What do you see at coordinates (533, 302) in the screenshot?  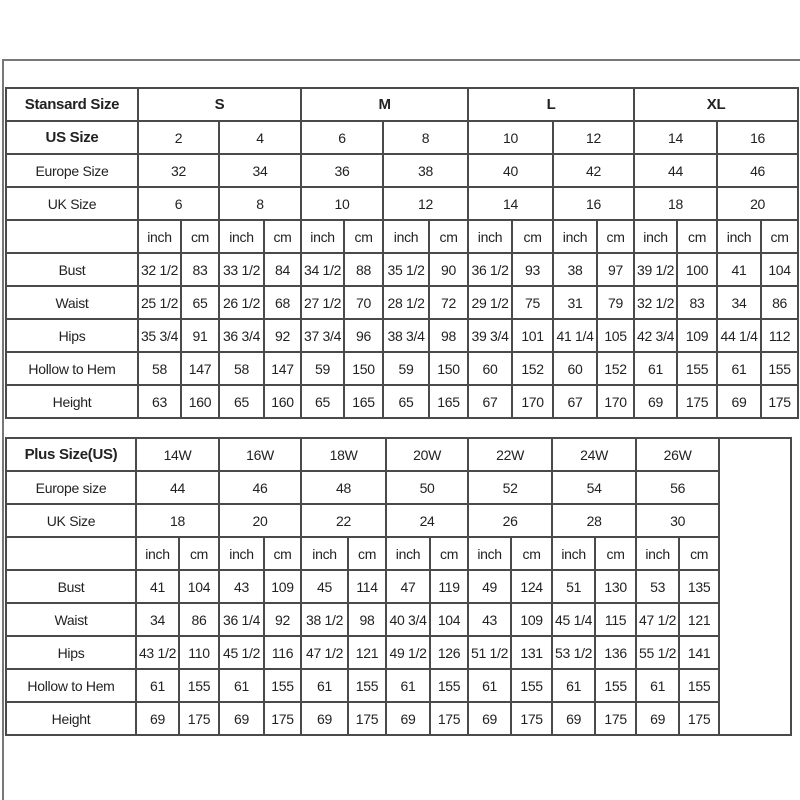 I see `measurement-cell: 75` at bounding box center [533, 302].